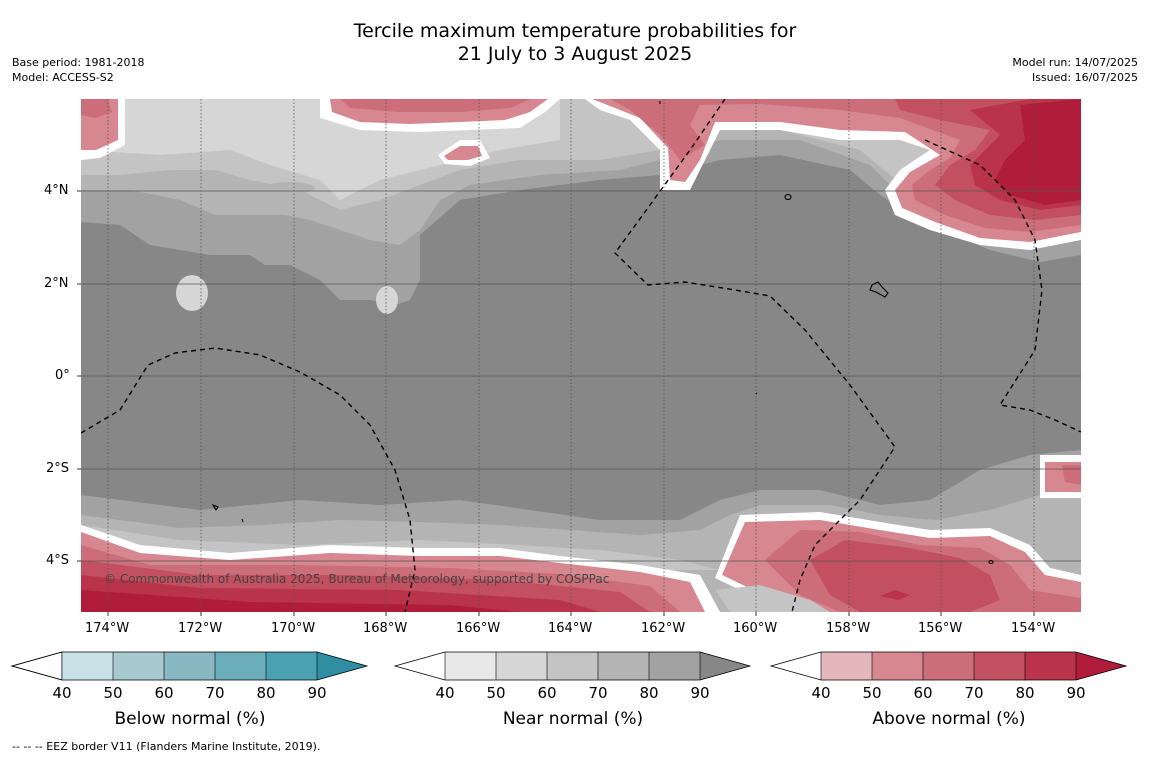 This screenshot has width=1150, height=758. Describe the element at coordinates (113, 693) in the screenshot. I see `colorbar-below-tick-50: 50` at that location.